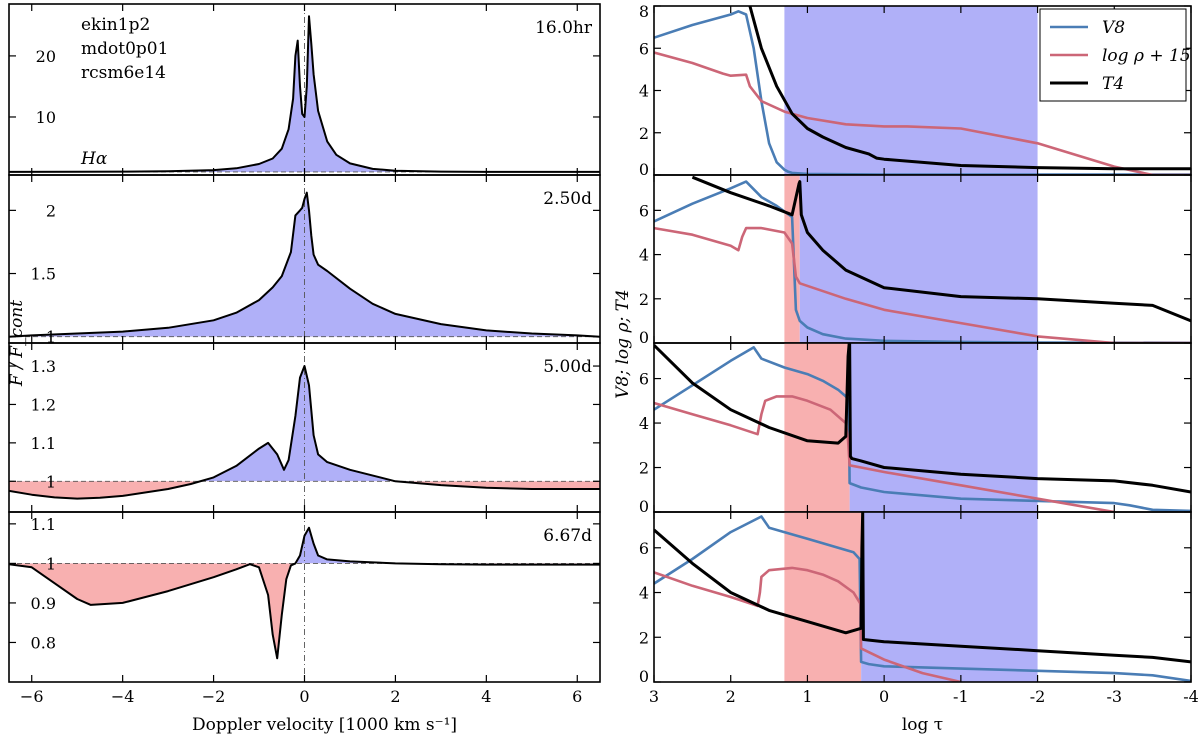  Describe the element at coordinates (123, 73) in the screenshot. I see `model-annotation: rcsm6e14` at that location.